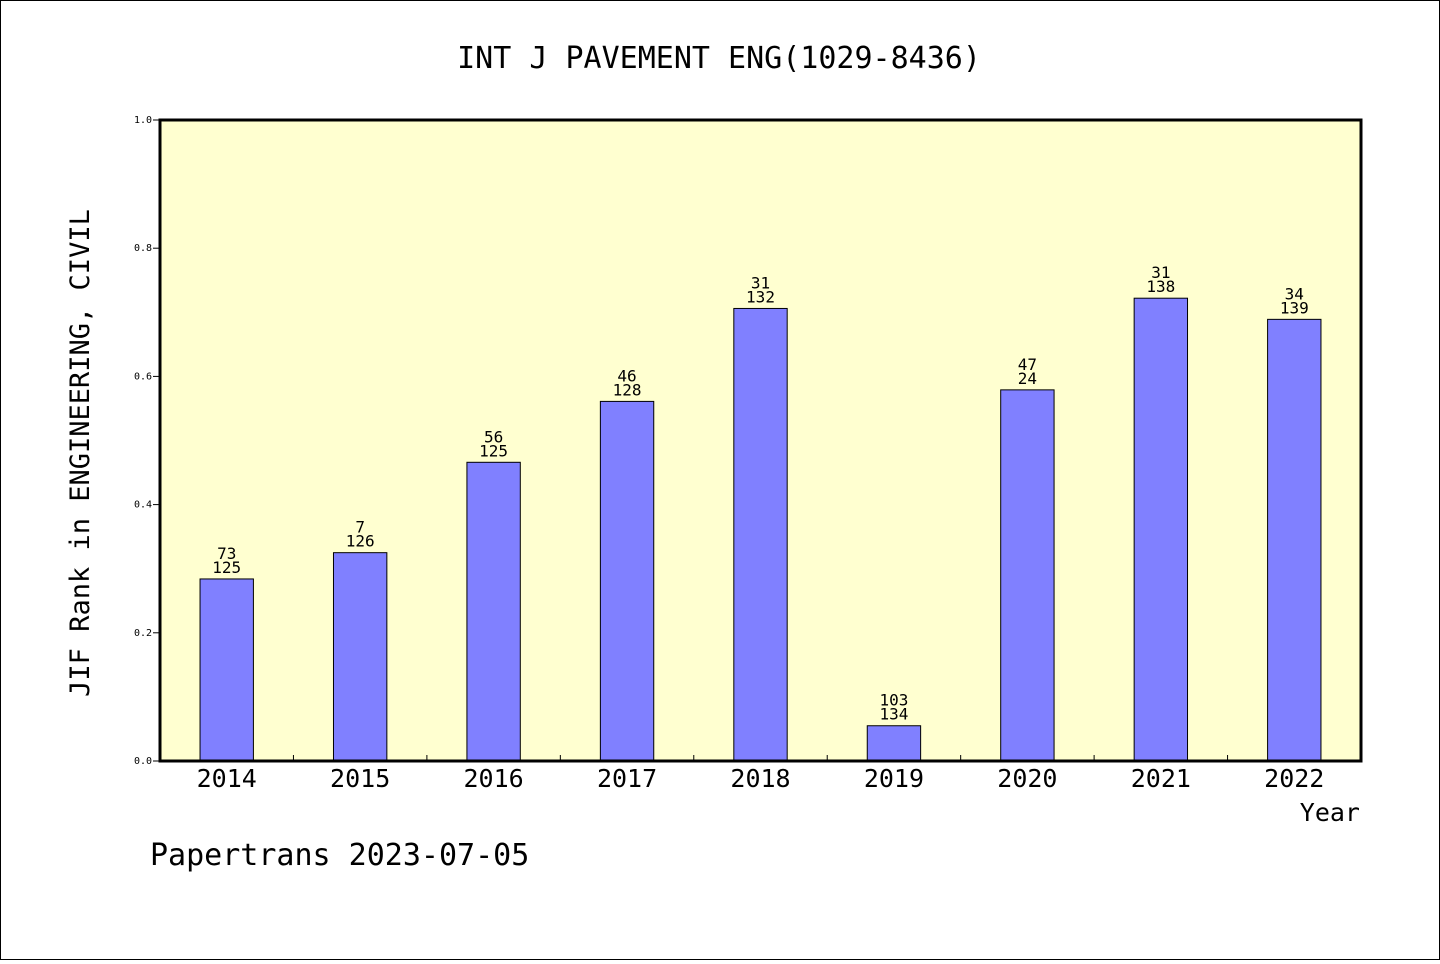 Image resolution: width=1440 pixels, height=964 pixels. I want to click on bar-rank-label: 46, so click(626, 375).